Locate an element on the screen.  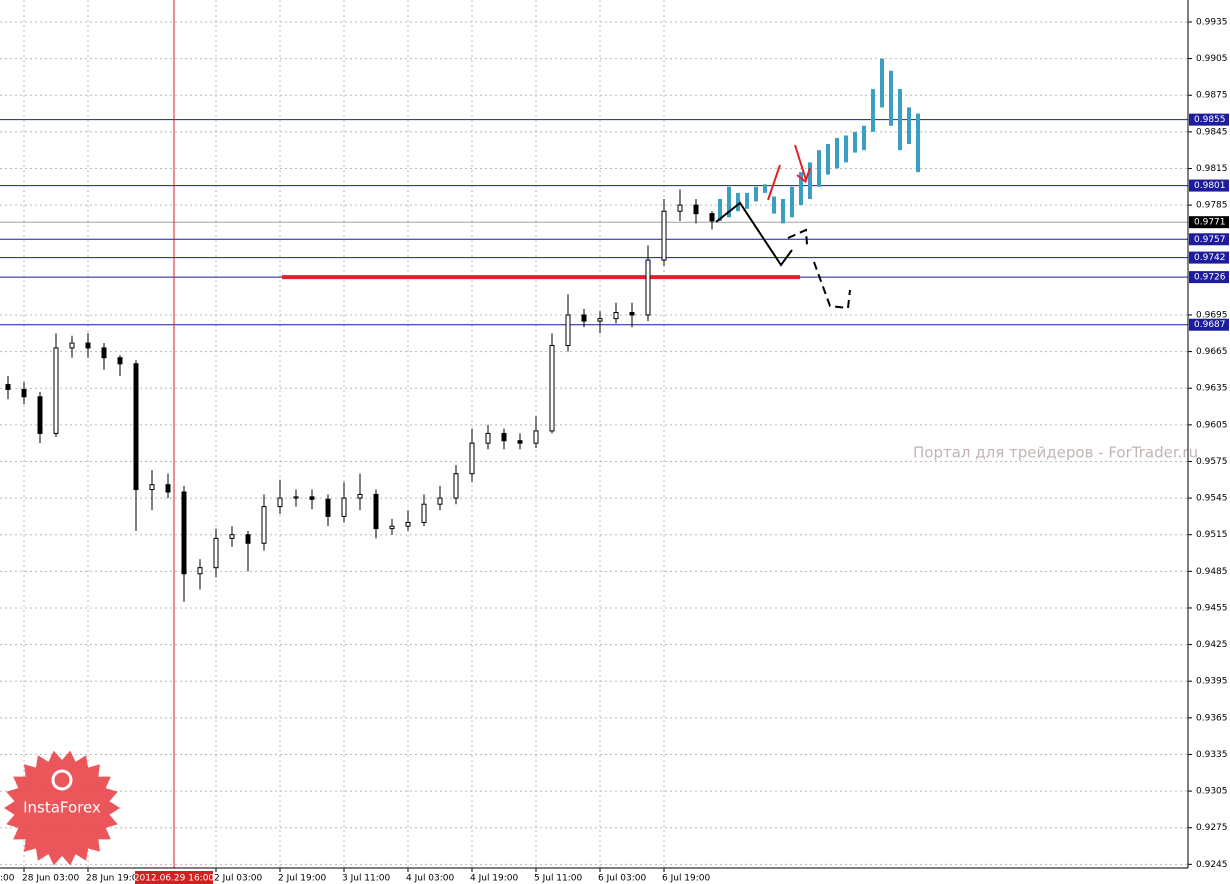
x-tick-label: :00 is located at coordinates (7, 879).